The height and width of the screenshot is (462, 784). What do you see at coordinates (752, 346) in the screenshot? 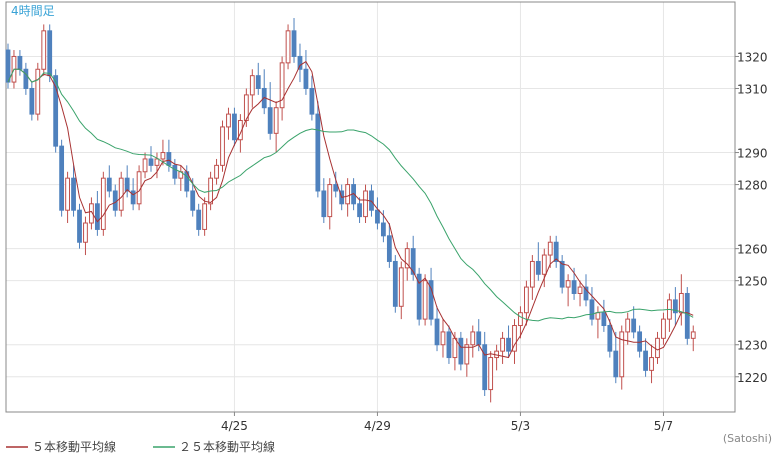
I see `y-tick-label: 1230` at bounding box center [752, 346].